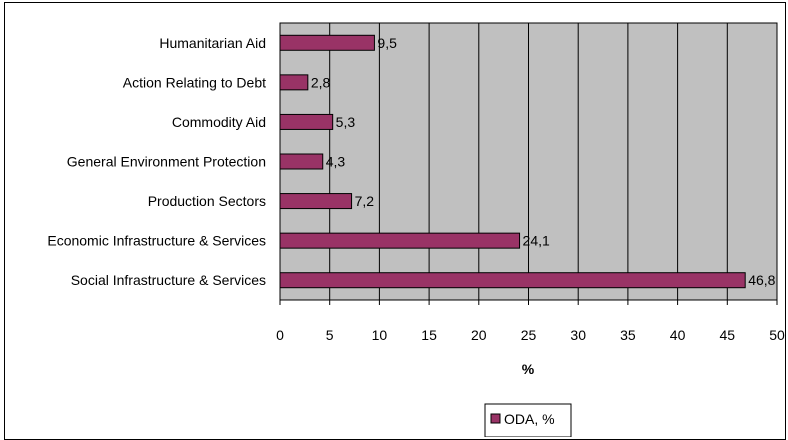 The width and height of the screenshot is (788, 440). I want to click on category-label: Action Relating to Debt, so click(194, 82).